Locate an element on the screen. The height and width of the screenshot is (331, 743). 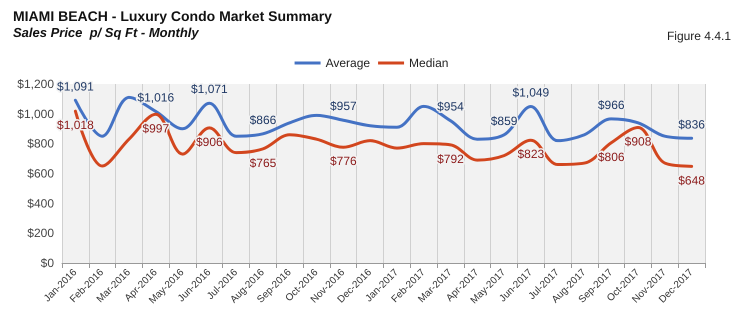
data-label: $1,016 is located at coordinates (155, 97).